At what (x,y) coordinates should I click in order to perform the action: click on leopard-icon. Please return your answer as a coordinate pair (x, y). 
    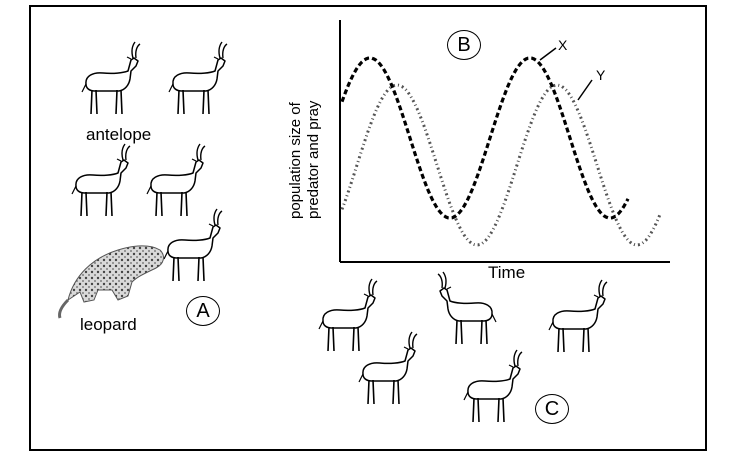
    Looking at the image, I should click on (111, 282).